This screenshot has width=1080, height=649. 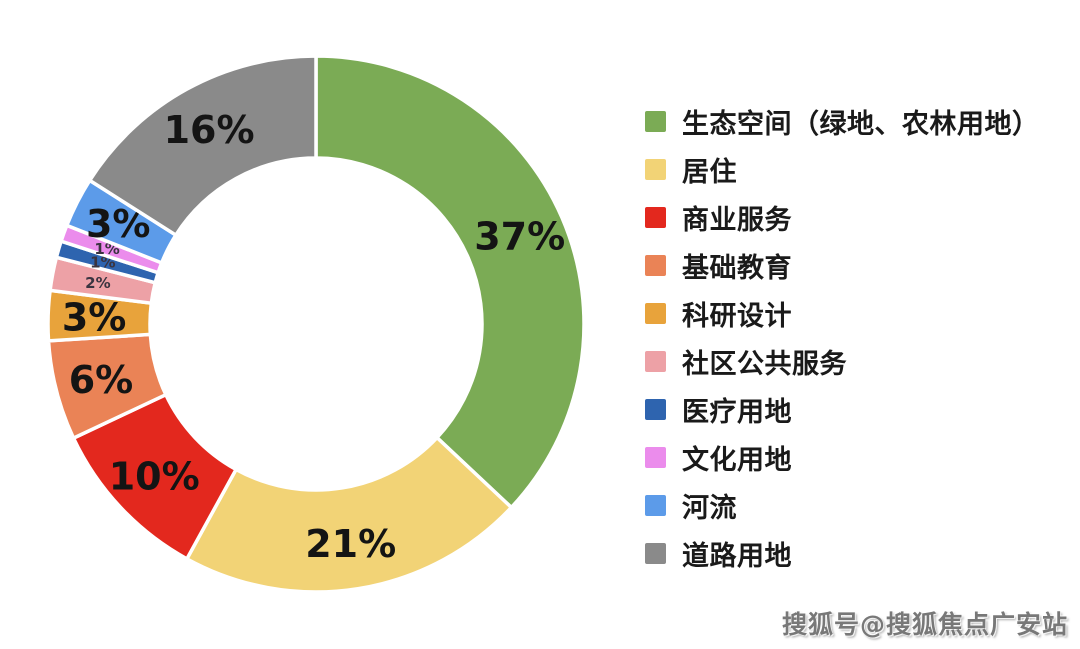 What do you see at coordinates (101, 380) in the screenshot?
I see `segment-percent-label: 6%` at bounding box center [101, 380].